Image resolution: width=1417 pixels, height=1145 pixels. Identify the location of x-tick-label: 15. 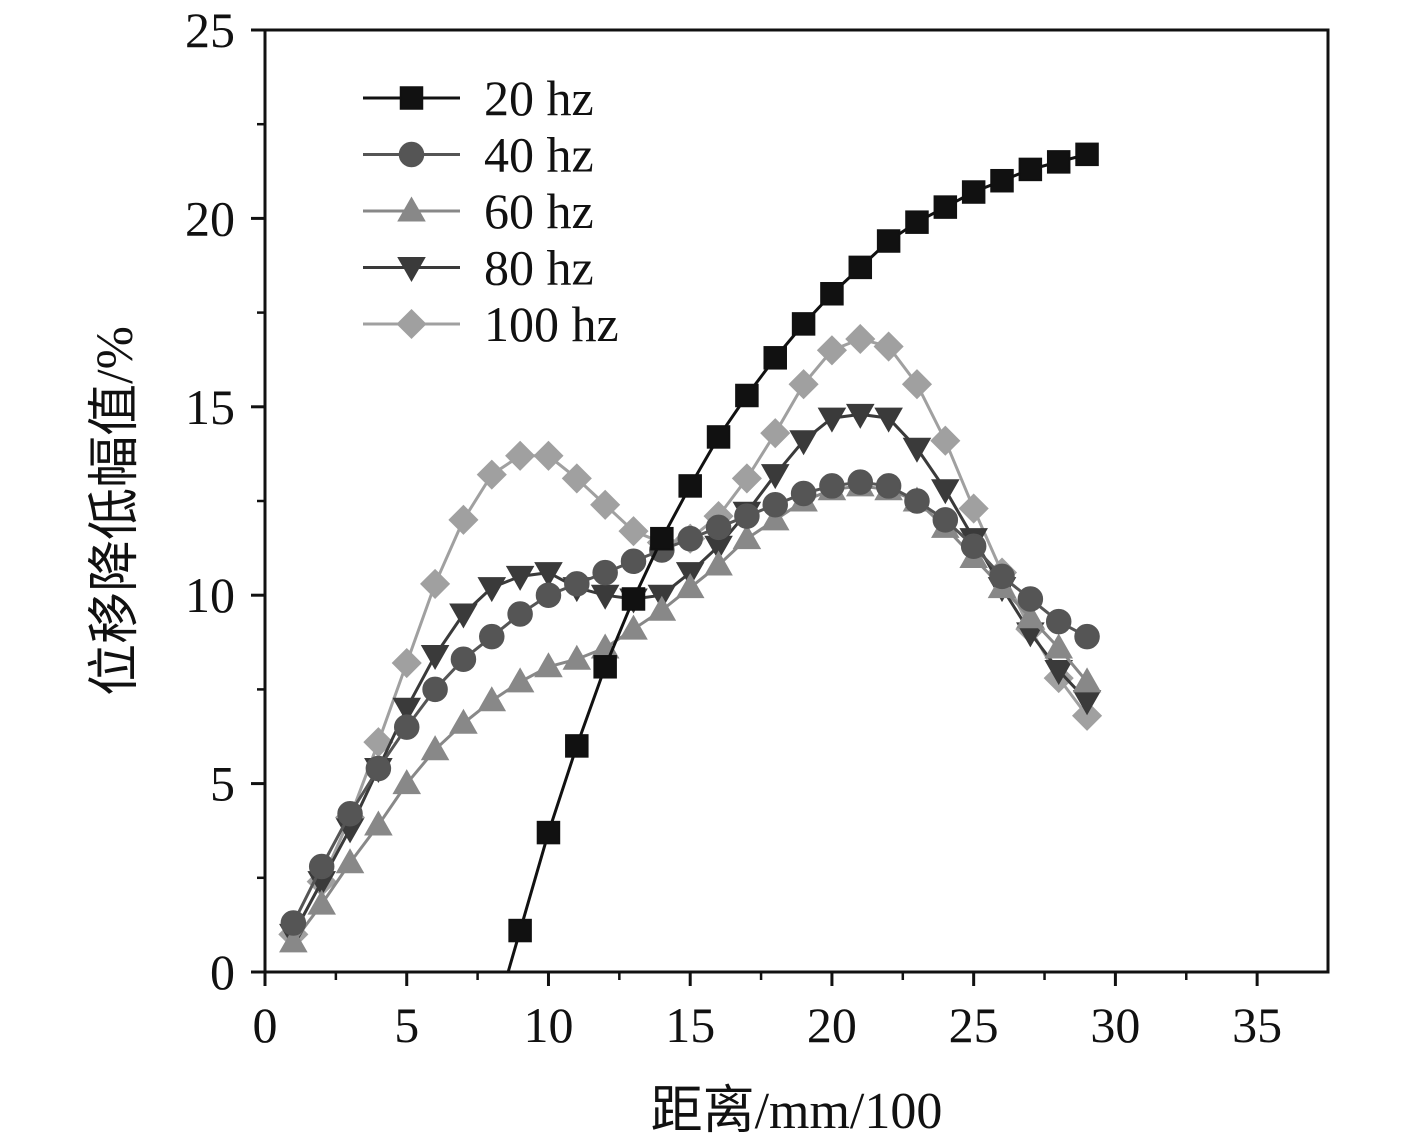
(690, 1025).